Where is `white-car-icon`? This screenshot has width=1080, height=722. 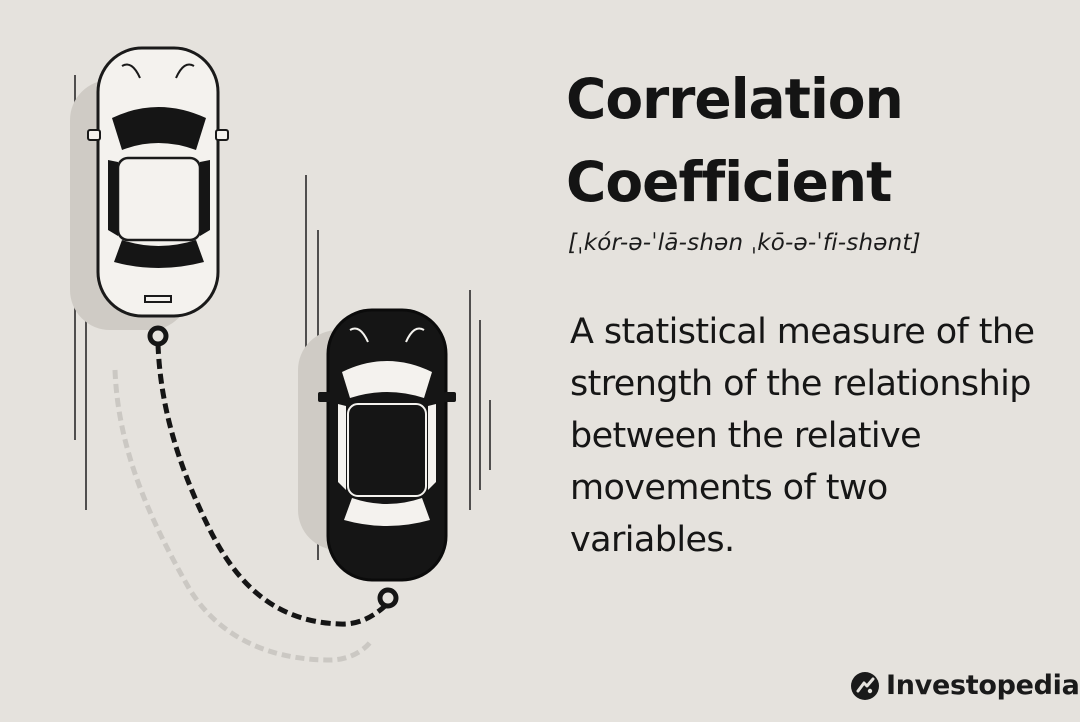
white-car-icon is located at coordinates (158, 182).